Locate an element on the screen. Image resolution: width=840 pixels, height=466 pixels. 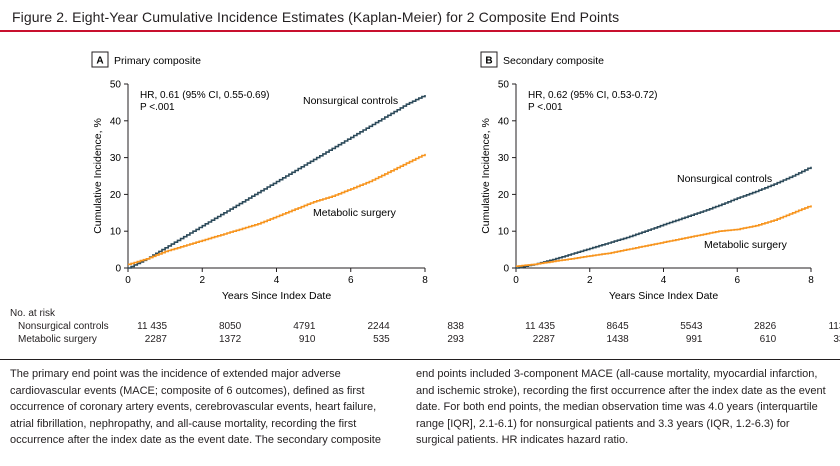
risk-cell: 4791 is located at coordinates (304, 326).